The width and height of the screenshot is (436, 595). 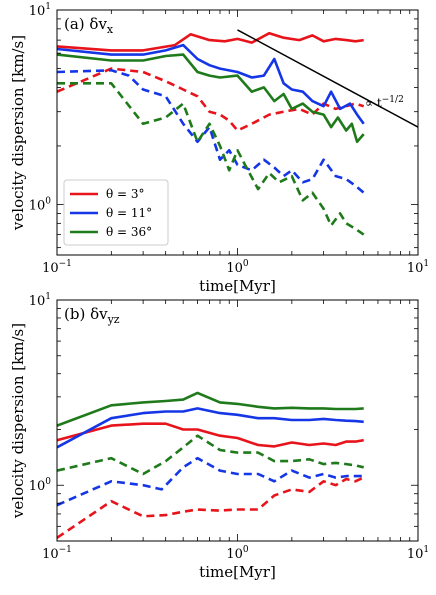 I want to click on panel-tag: (b) δvyz, so click(x=92, y=315).